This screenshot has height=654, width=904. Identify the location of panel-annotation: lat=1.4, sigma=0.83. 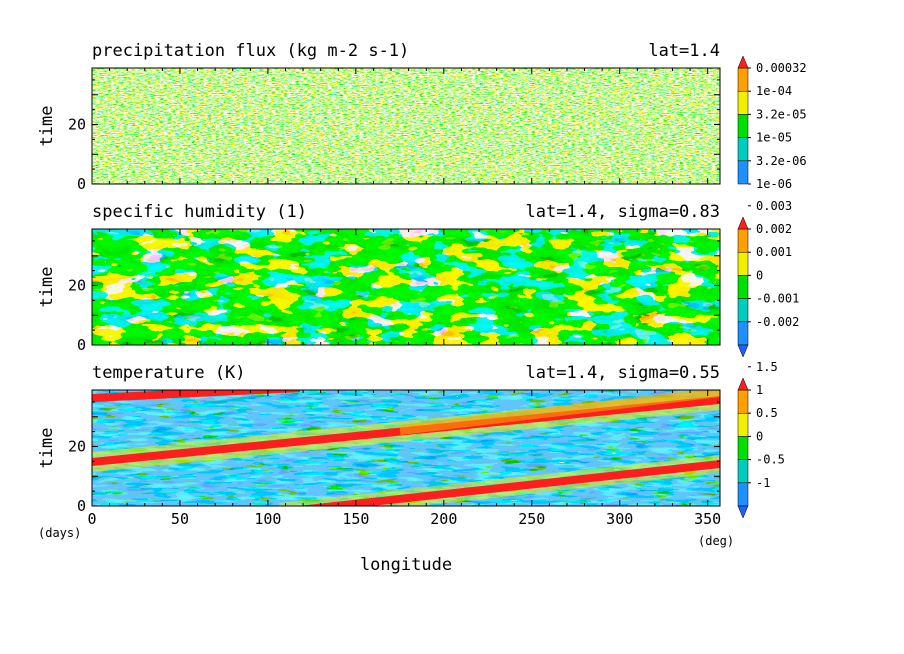
(623, 212).